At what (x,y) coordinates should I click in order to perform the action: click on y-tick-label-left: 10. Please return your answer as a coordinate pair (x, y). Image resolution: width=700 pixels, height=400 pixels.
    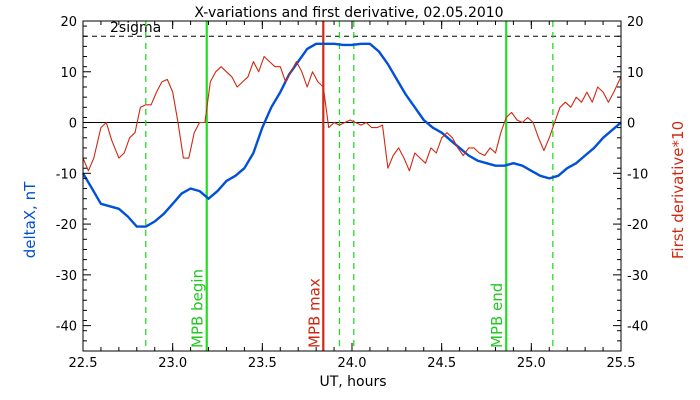
    Looking at the image, I should click on (68, 73).